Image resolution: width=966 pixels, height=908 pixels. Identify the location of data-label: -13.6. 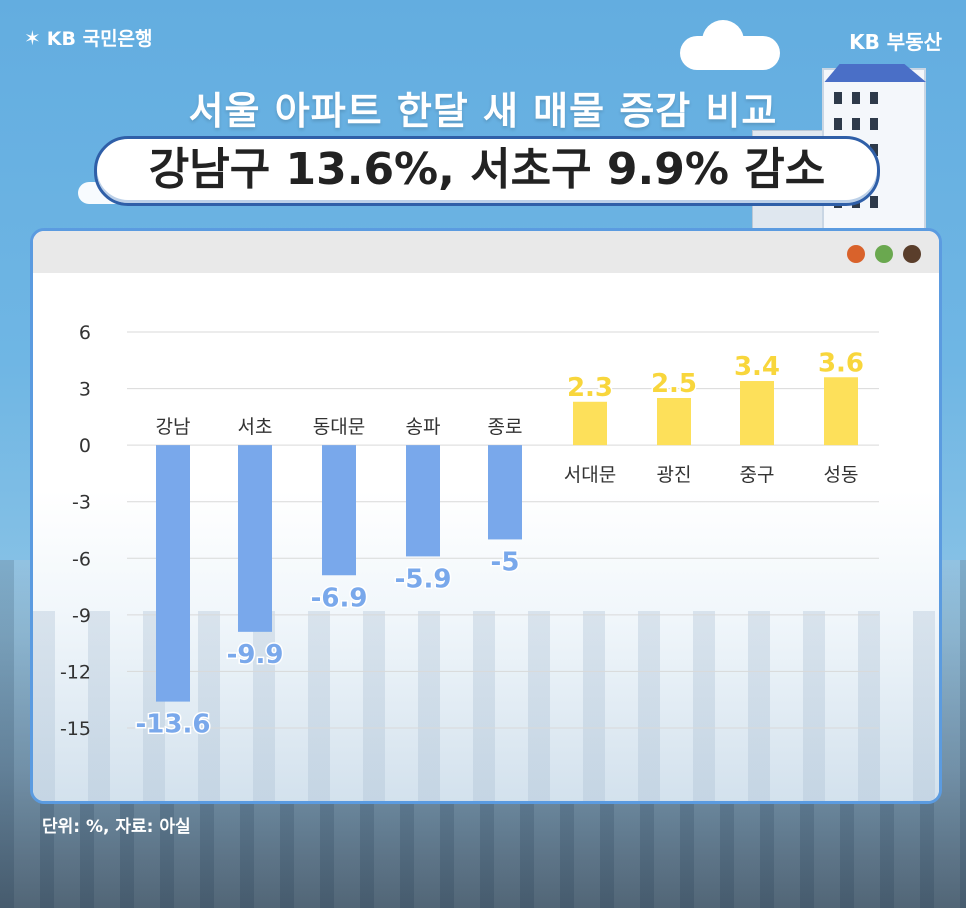
(173, 725).